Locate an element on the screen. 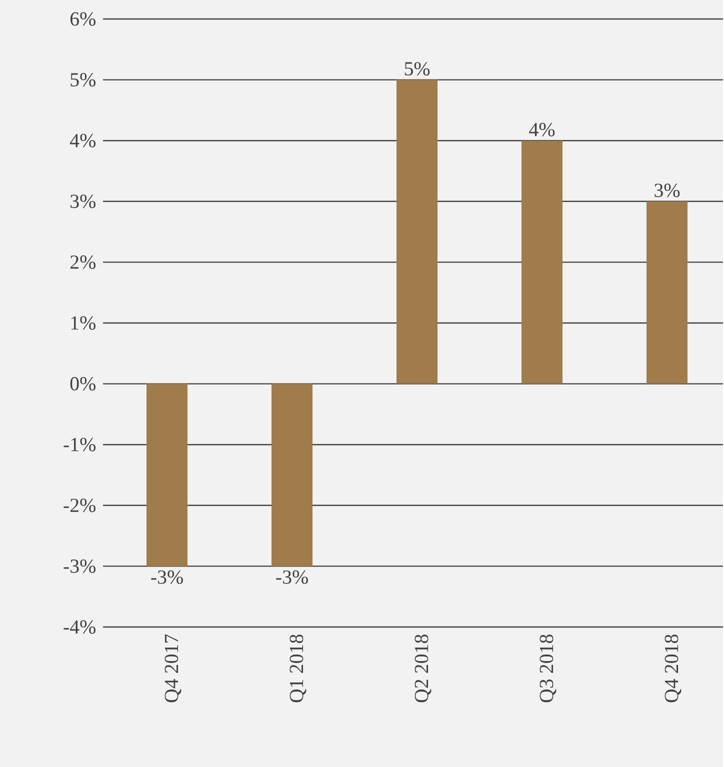 The width and height of the screenshot is (724, 767). x-tick-label: Q2 2018 is located at coordinates (423, 668).